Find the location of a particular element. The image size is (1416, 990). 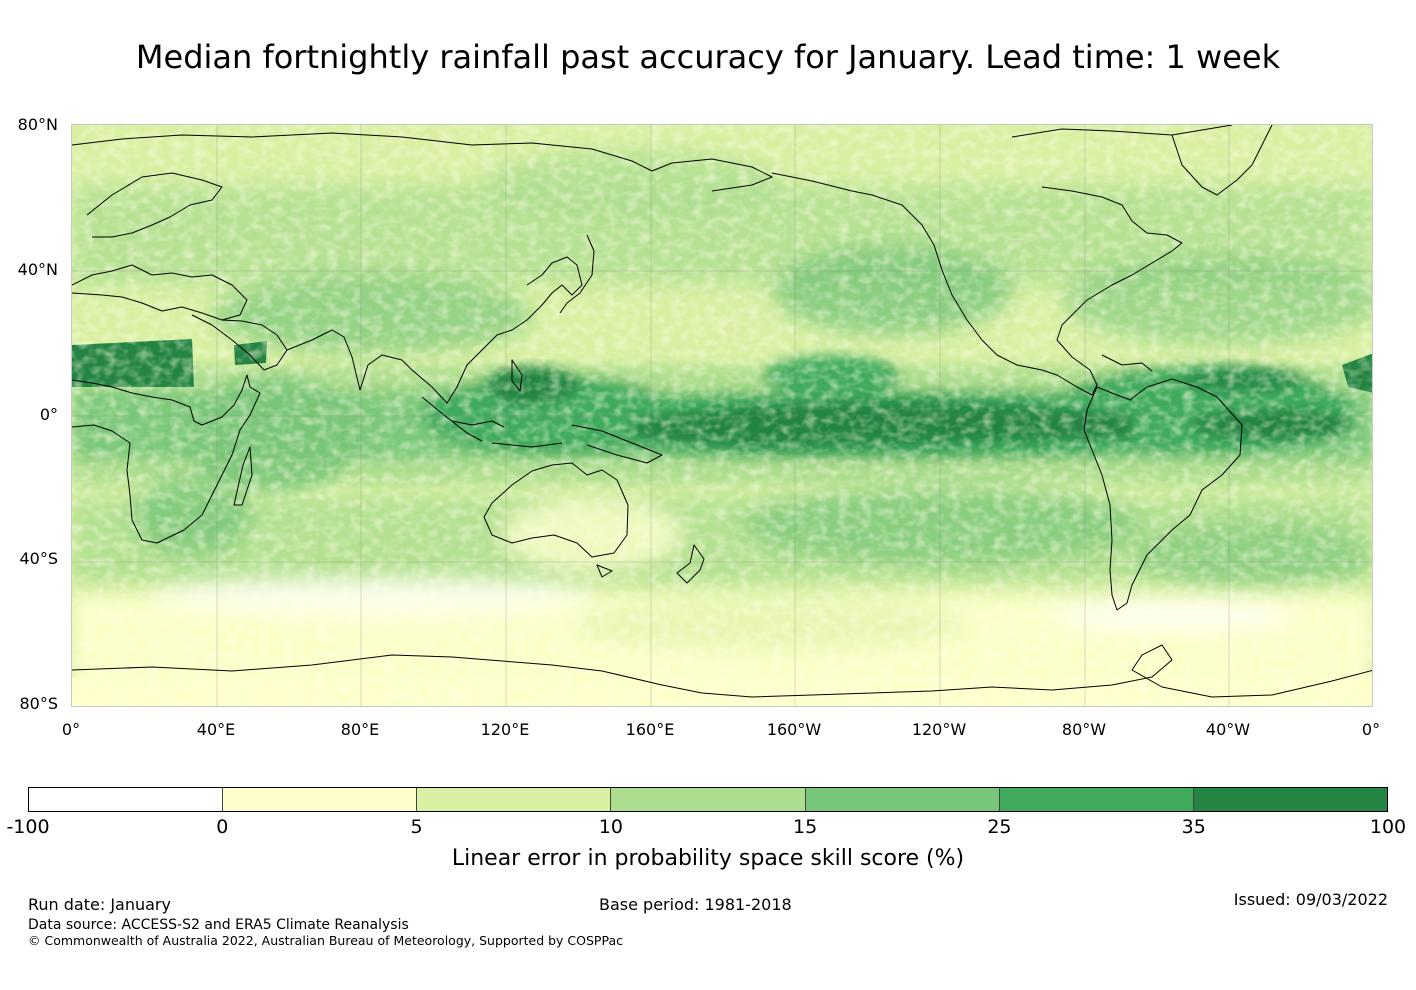

lat-tick-label: 40°S is located at coordinates (38, 558).